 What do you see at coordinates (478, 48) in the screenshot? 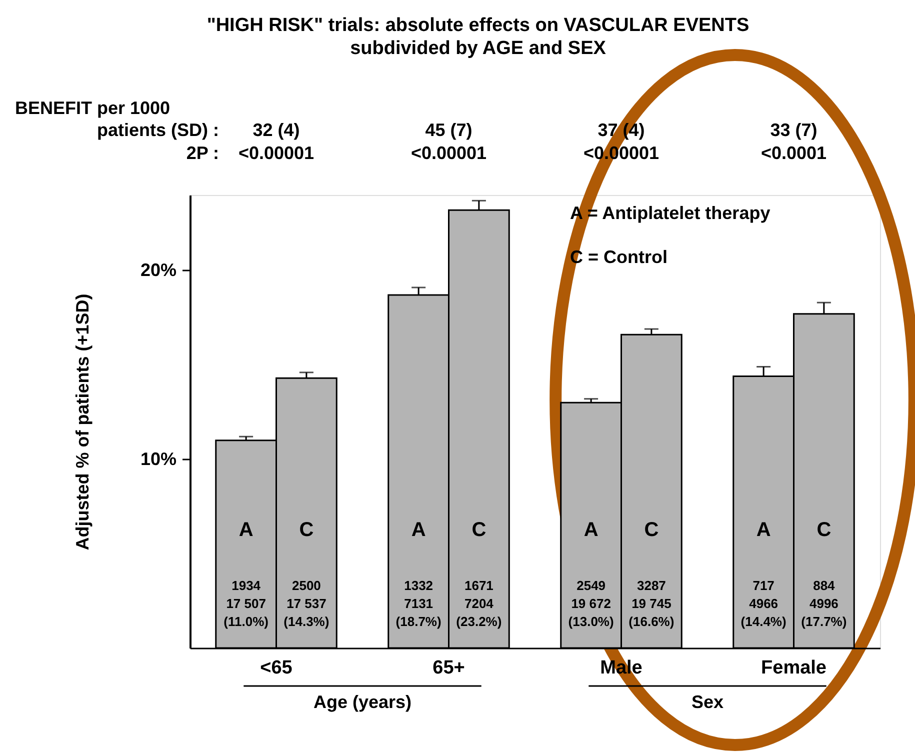
I see `chart-subtitle: subdivided by AGE and SEX` at bounding box center [478, 48].